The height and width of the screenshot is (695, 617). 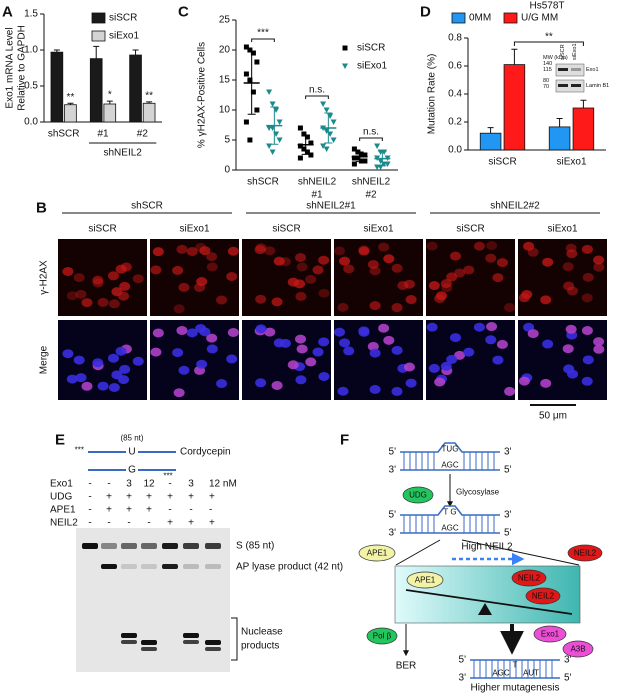 What do you see at coordinates (455, 122) in the screenshot?
I see `y-tick-label: 0.2` at bounding box center [455, 122].